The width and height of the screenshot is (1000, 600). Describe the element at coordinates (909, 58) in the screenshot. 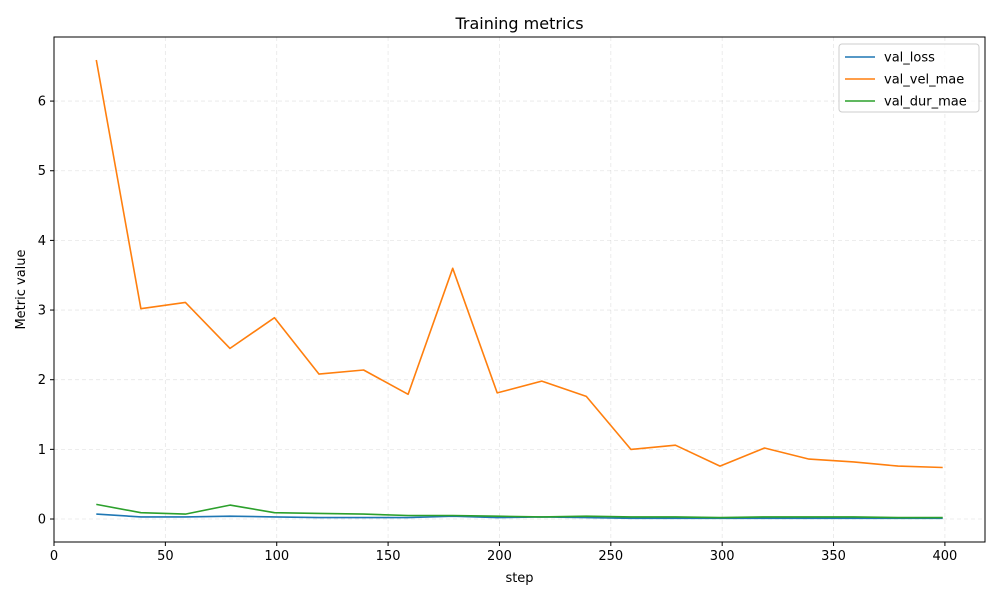

I see `legend-label-val-loss: val_loss` at that location.